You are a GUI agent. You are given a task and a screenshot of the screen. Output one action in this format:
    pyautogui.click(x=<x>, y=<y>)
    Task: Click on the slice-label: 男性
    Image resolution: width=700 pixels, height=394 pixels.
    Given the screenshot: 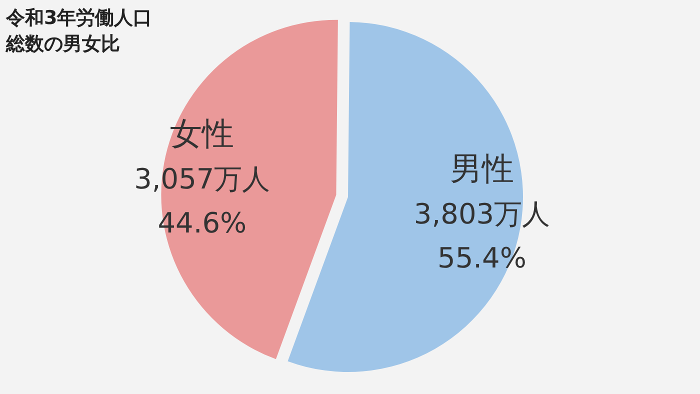 What is the action you would take?
    pyautogui.click(x=482, y=168)
    